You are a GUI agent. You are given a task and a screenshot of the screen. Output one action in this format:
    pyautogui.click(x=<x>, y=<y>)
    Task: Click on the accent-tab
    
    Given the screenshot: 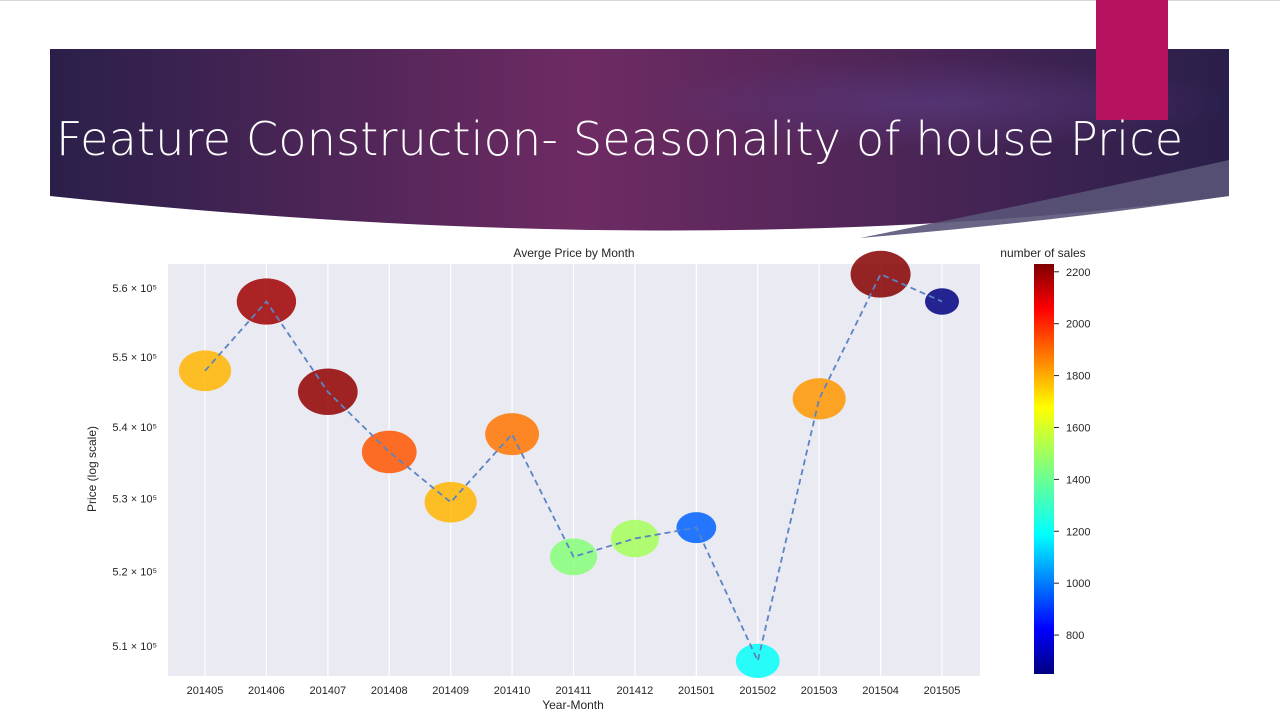 What is the action you would take?
    pyautogui.click(x=1132, y=60)
    